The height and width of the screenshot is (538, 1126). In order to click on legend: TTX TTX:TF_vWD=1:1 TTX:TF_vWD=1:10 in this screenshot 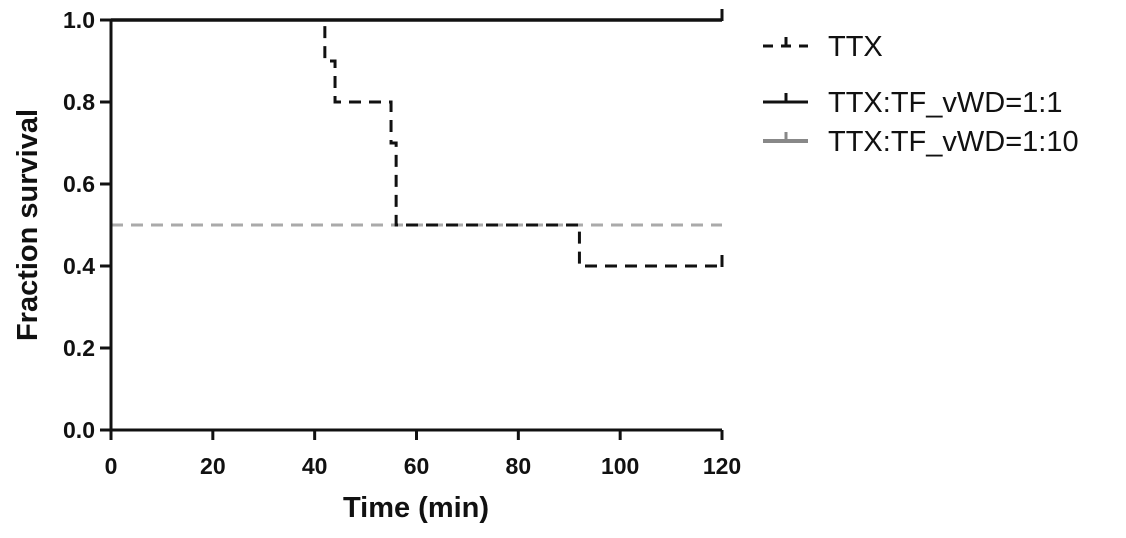, I will do `click(921, 94)`.